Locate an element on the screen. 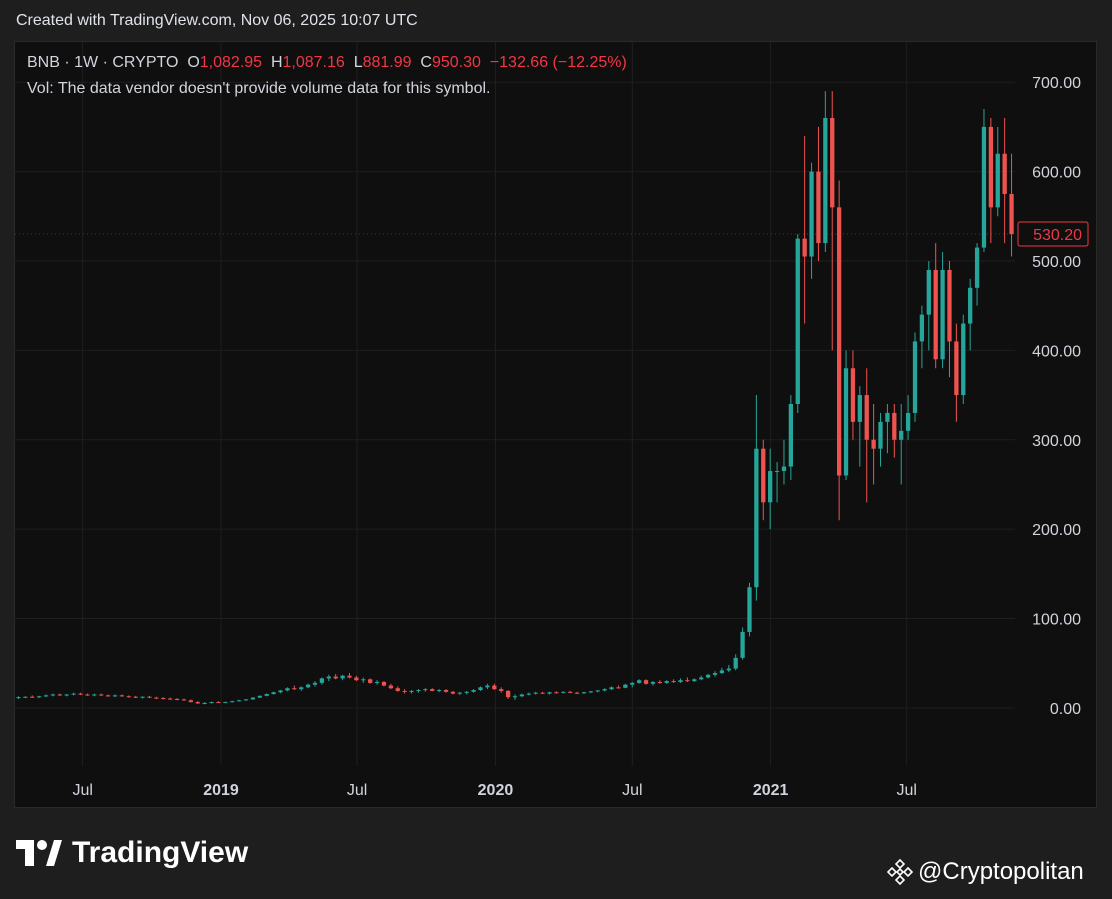  close-label: C is located at coordinates (426, 62).